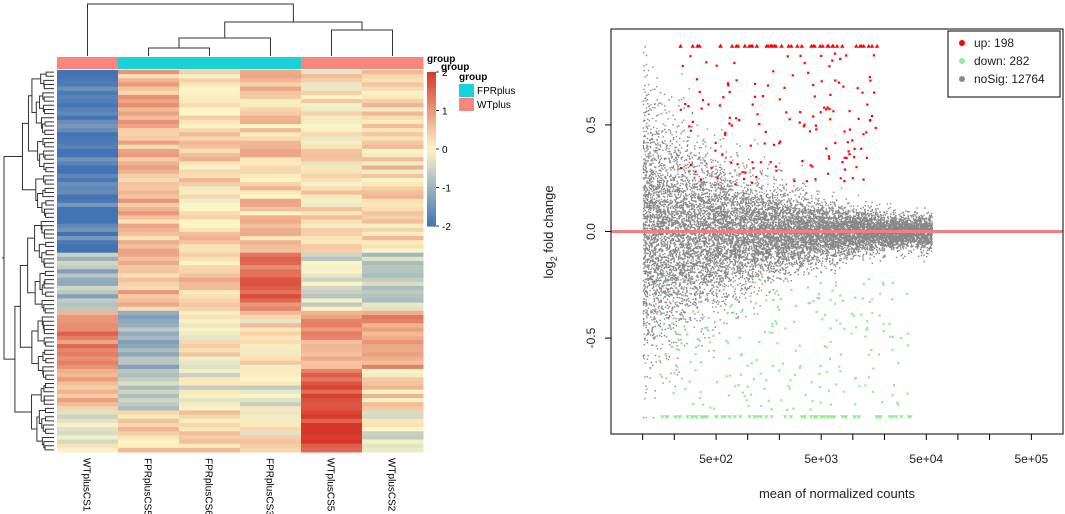  What do you see at coordinates (962, 79) in the screenshot?
I see `legend-marker` at bounding box center [962, 79].